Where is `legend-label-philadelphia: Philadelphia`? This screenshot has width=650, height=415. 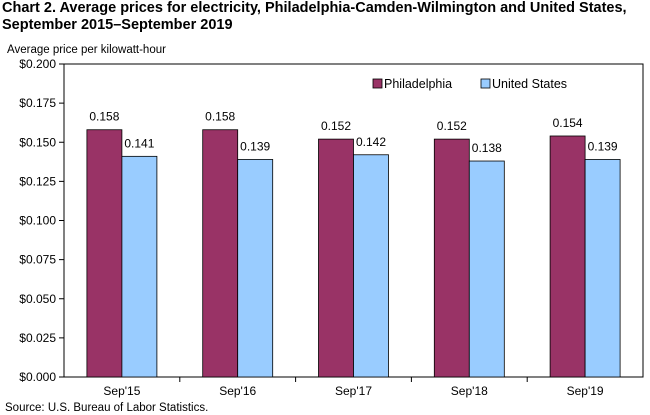 legend-label-philadelphia: Philadelphia is located at coordinates (418, 84).